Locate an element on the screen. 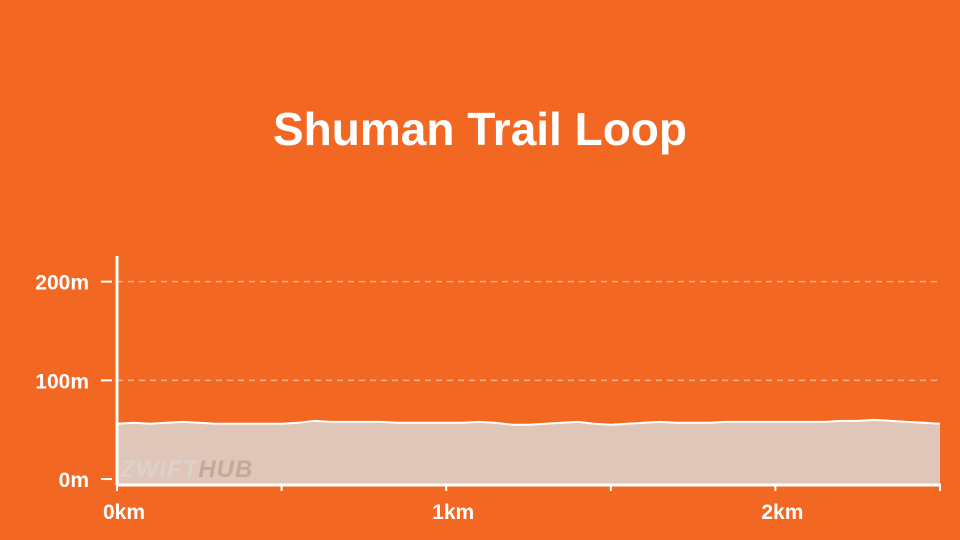 The image size is (960, 540). watermark-logo: ZWIFTHUB is located at coordinates (186, 469).